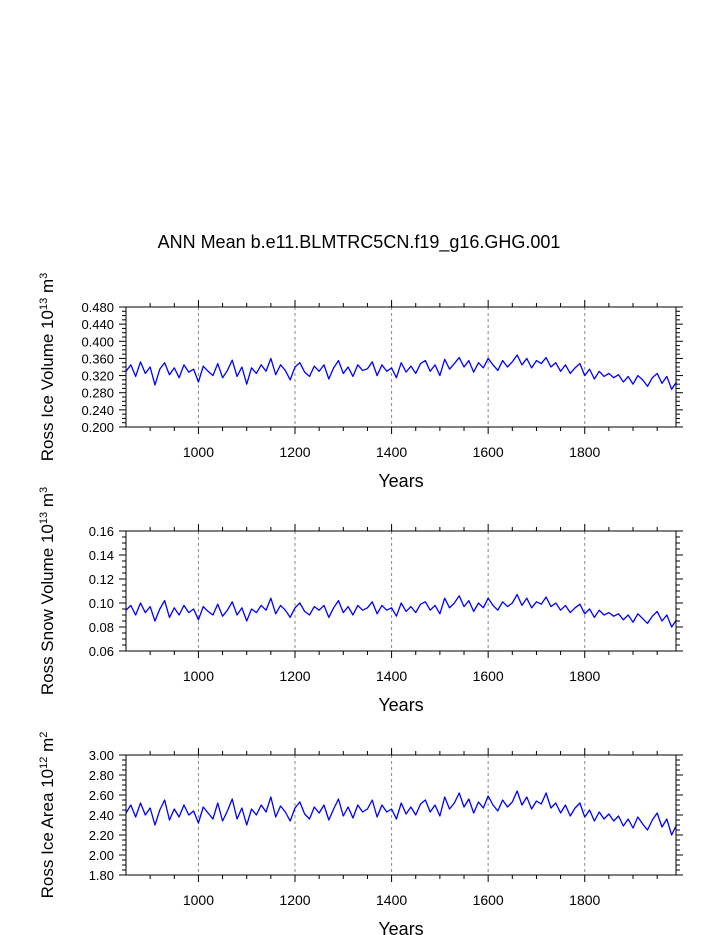 This screenshot has height=935, width=723. I want to click on y-axis-label-superscript: 12, so click(44, 763).